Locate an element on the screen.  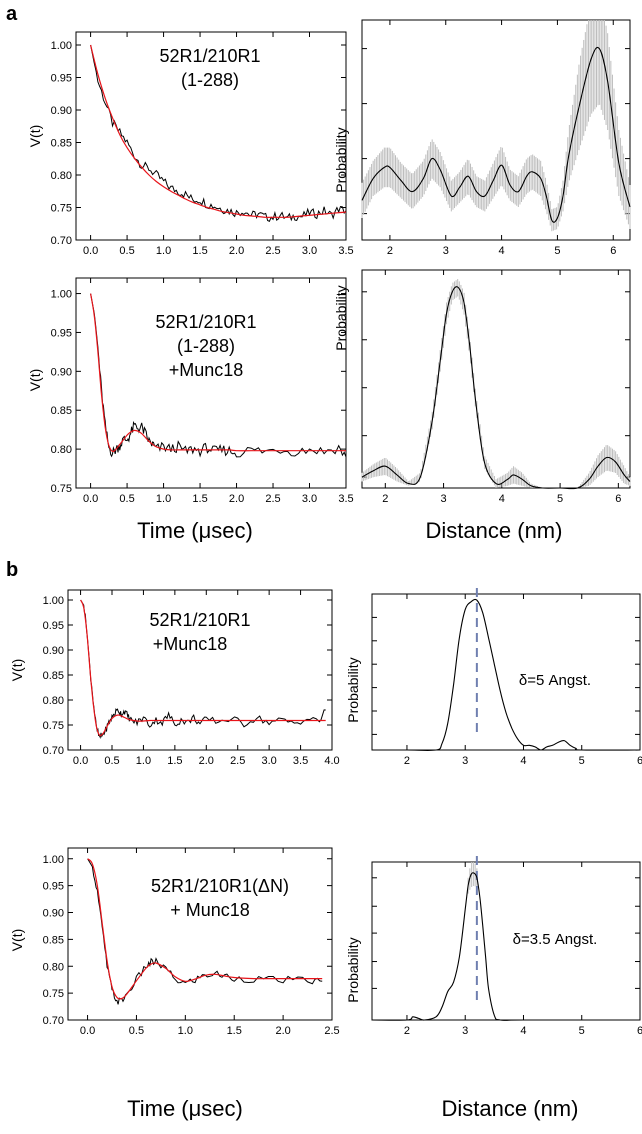
x-tick-label: 3 is located at coordinates (444, 499).